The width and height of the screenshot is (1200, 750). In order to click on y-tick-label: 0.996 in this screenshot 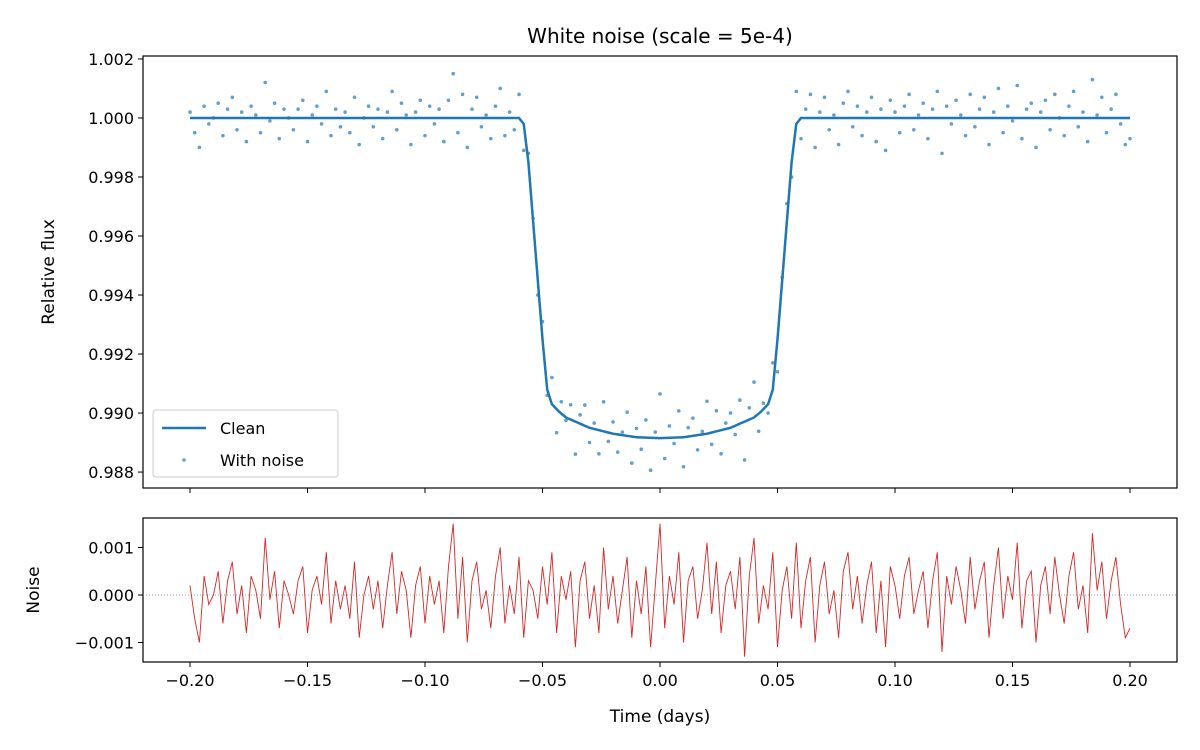, I will do `click(111, 236)`.